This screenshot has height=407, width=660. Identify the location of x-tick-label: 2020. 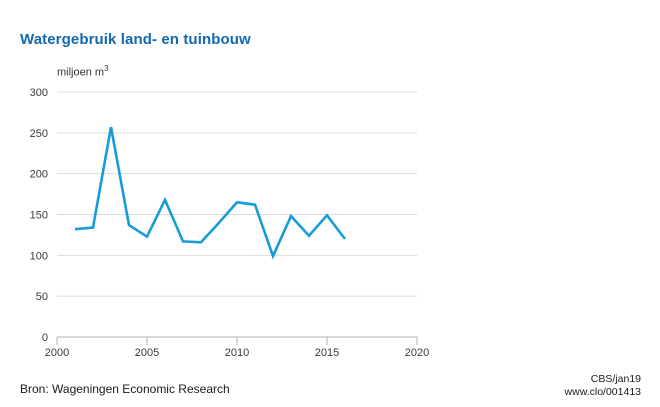
(417, 353).